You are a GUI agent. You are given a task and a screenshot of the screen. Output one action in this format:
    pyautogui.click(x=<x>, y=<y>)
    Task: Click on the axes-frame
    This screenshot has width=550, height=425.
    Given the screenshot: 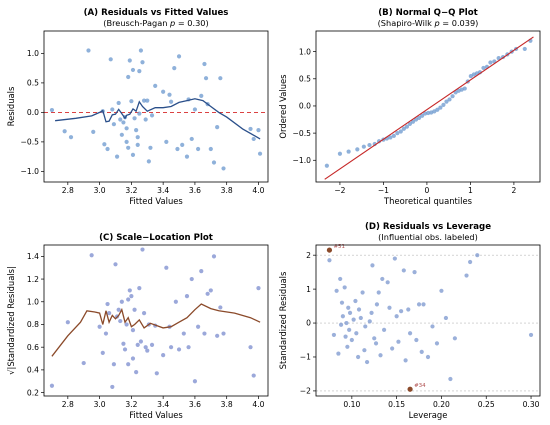 What is the action you would take?
    pyautogui.click(x=156, y=320)
    